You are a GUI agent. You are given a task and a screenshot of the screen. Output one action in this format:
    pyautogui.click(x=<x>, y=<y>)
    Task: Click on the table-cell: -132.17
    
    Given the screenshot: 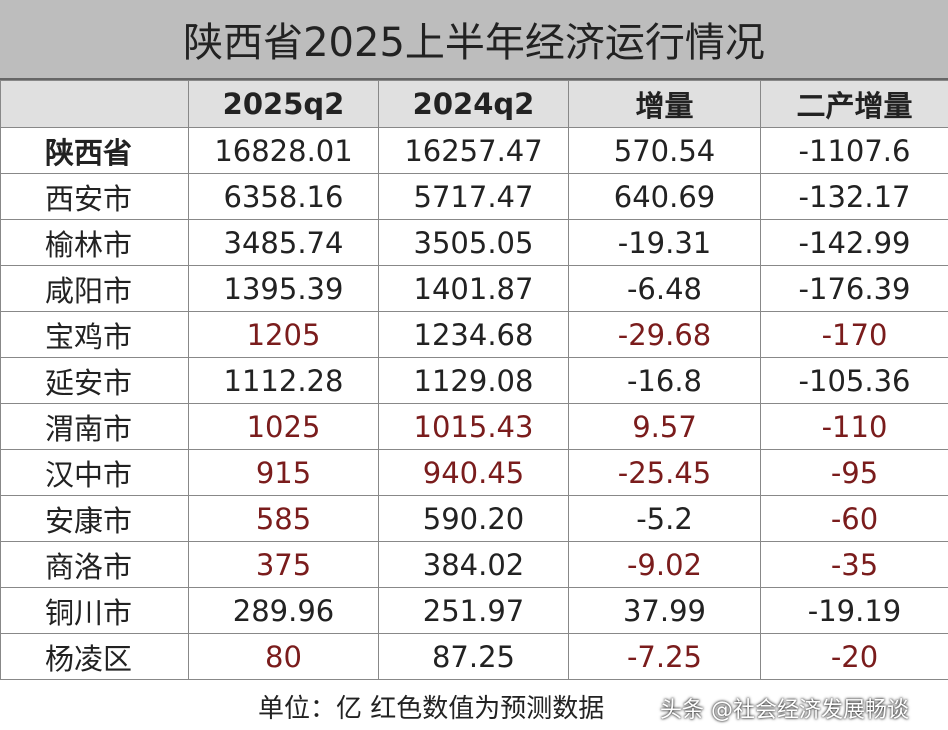 What is the action you would take?
    pyautogui.click(x=854, y=196)
    